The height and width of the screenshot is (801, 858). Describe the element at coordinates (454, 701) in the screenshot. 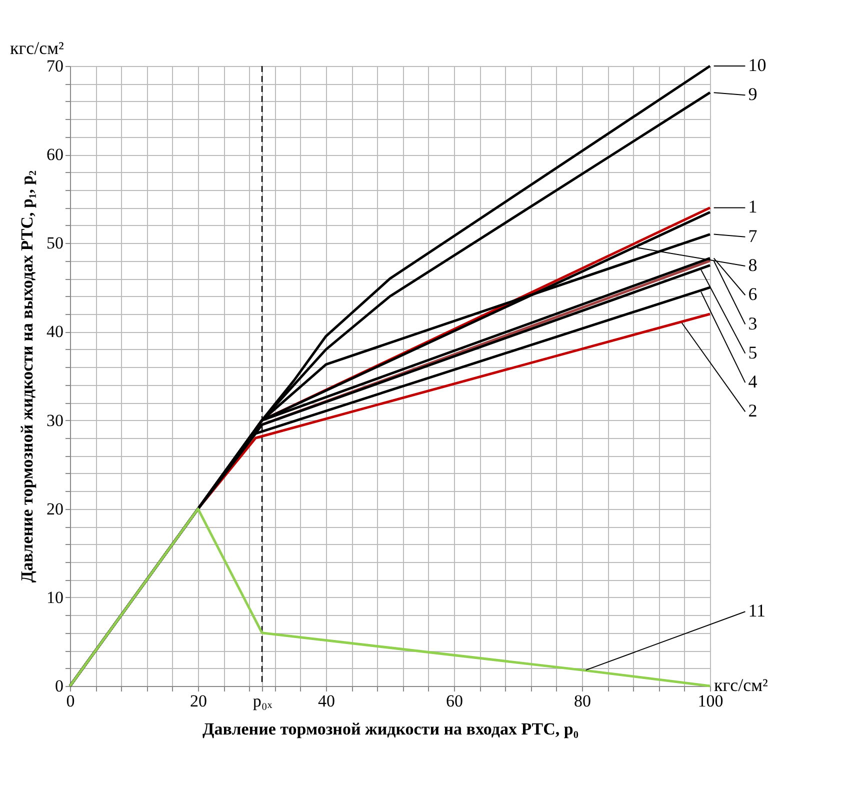

I see `x-tick-label: 60` at that location.